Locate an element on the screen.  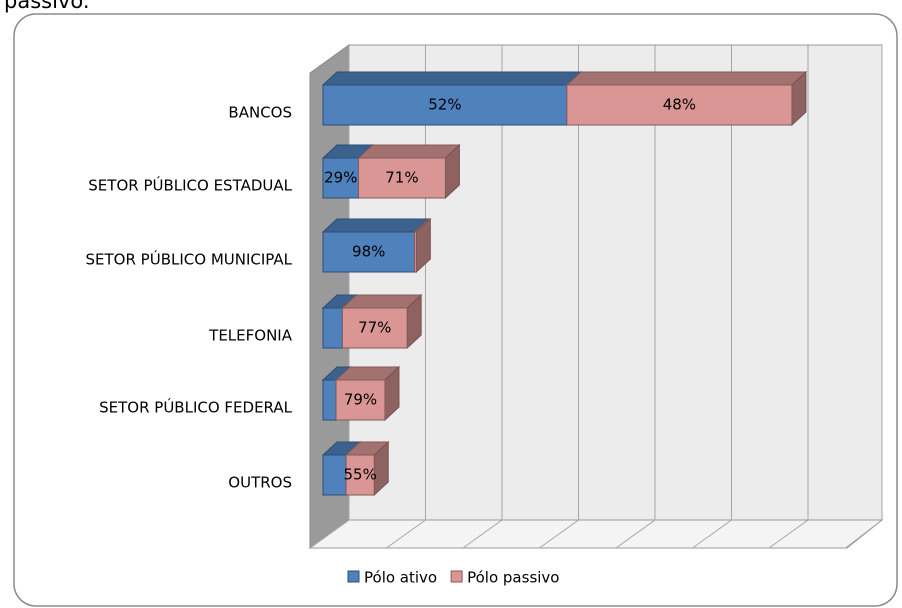
category-label: OUTROS is located at coordinates (260, 483).